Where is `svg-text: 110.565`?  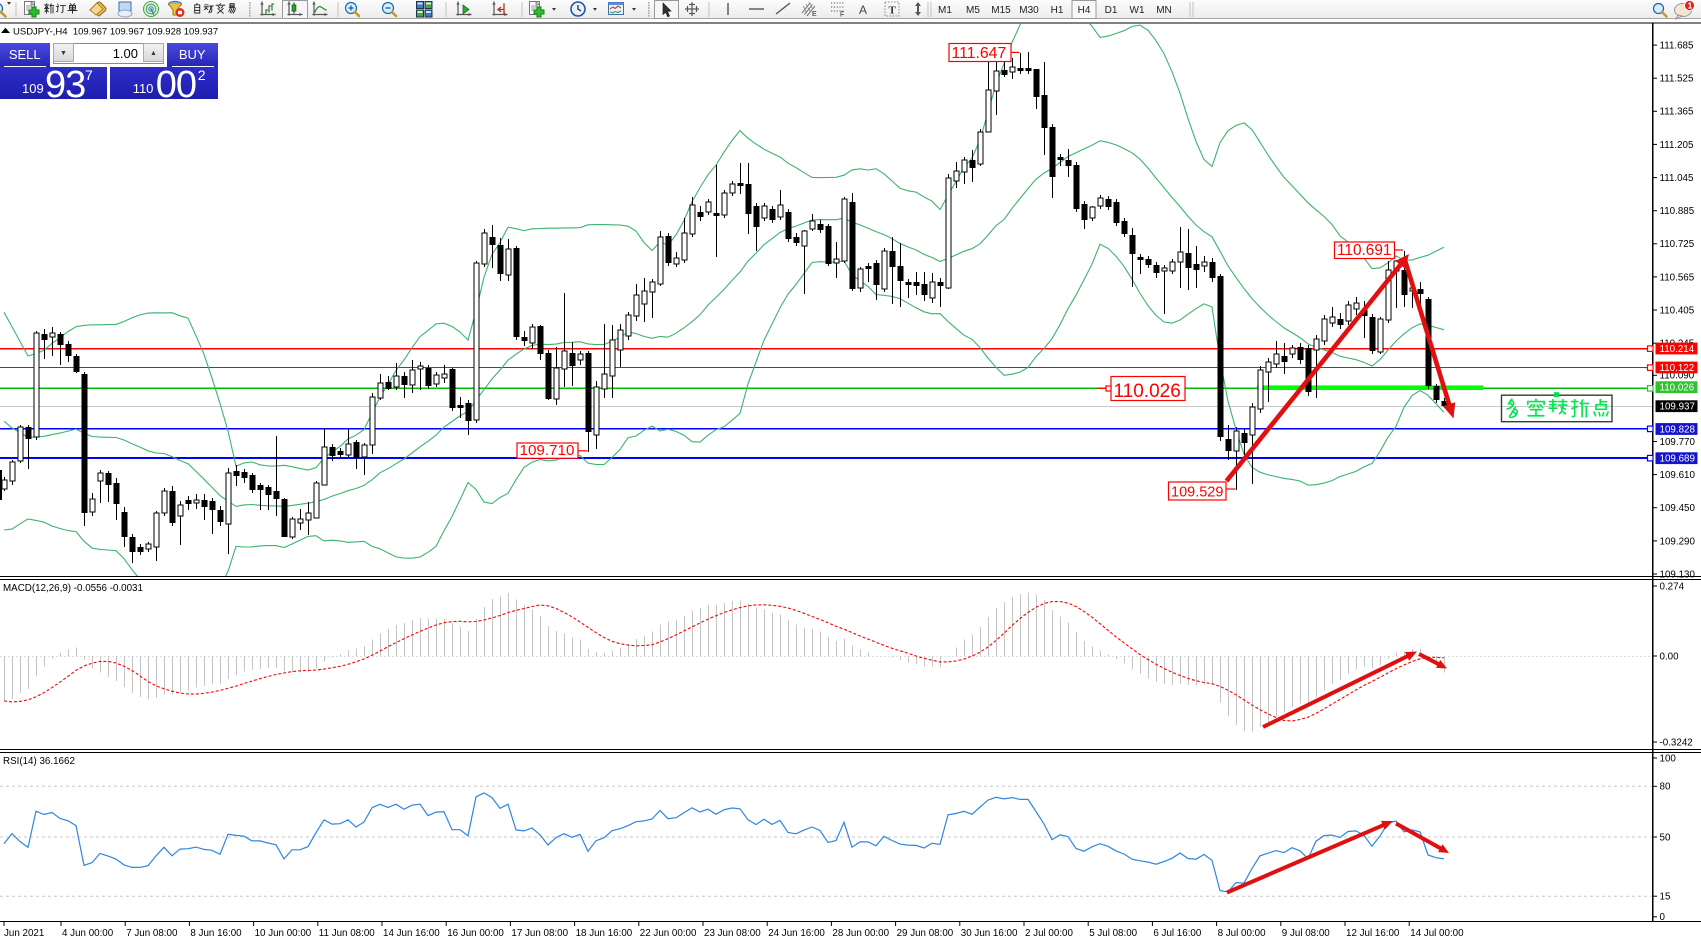
svg-text: 110.565 is located at coordinates (1677, 277).